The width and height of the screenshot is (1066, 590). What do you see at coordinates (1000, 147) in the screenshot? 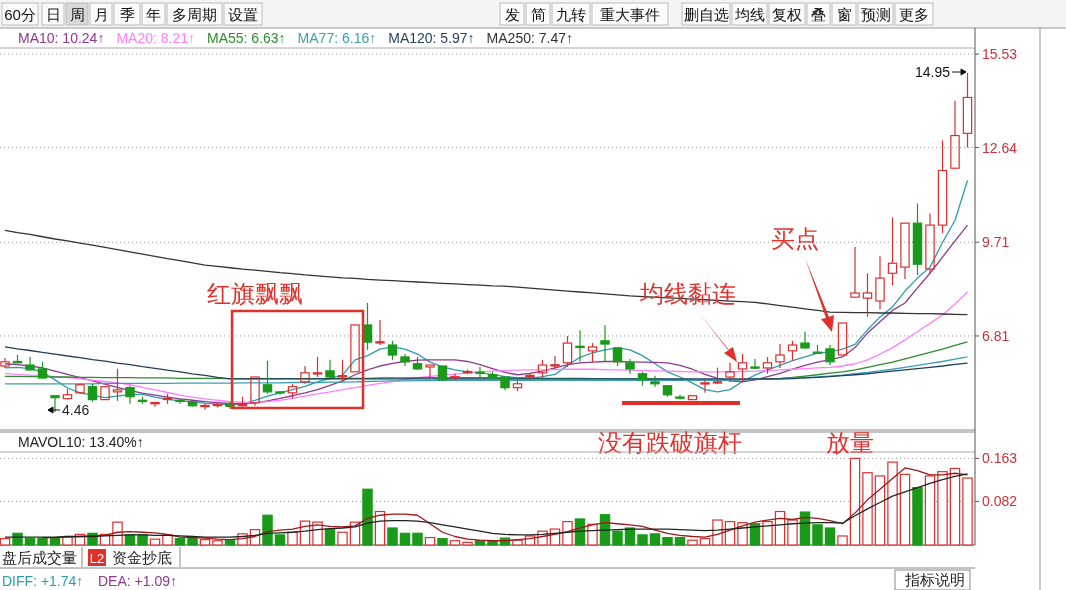
I see `y-tick-label: 12.64` at bounding box center [1000, 147].